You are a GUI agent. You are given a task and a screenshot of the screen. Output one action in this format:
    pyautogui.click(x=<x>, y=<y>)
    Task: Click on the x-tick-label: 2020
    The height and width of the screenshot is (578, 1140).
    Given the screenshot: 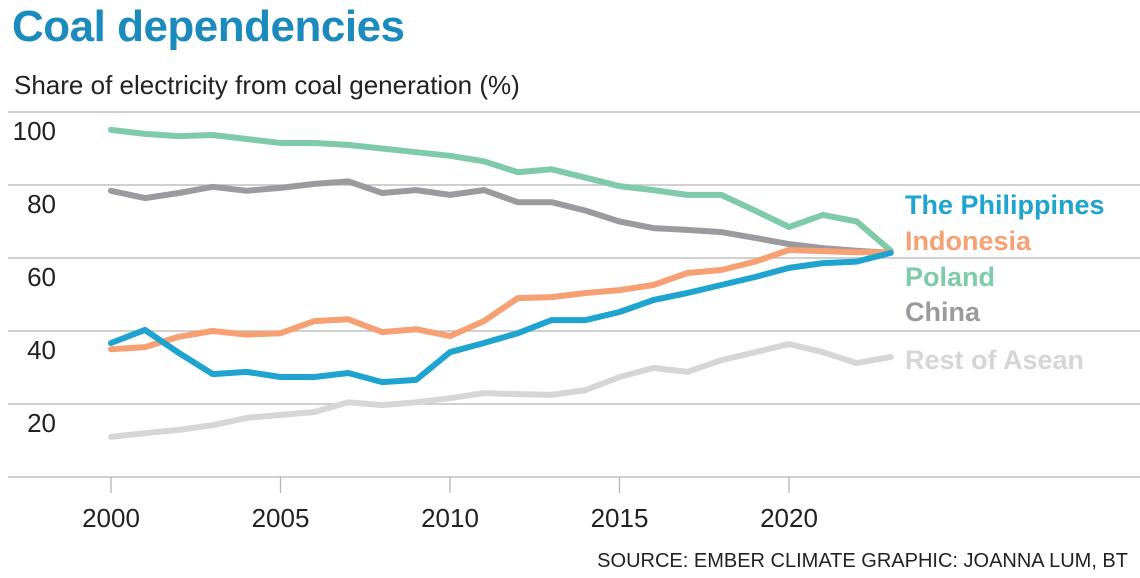 What is the action you would take?
    pyautogui.click(x=789, y=518)
    